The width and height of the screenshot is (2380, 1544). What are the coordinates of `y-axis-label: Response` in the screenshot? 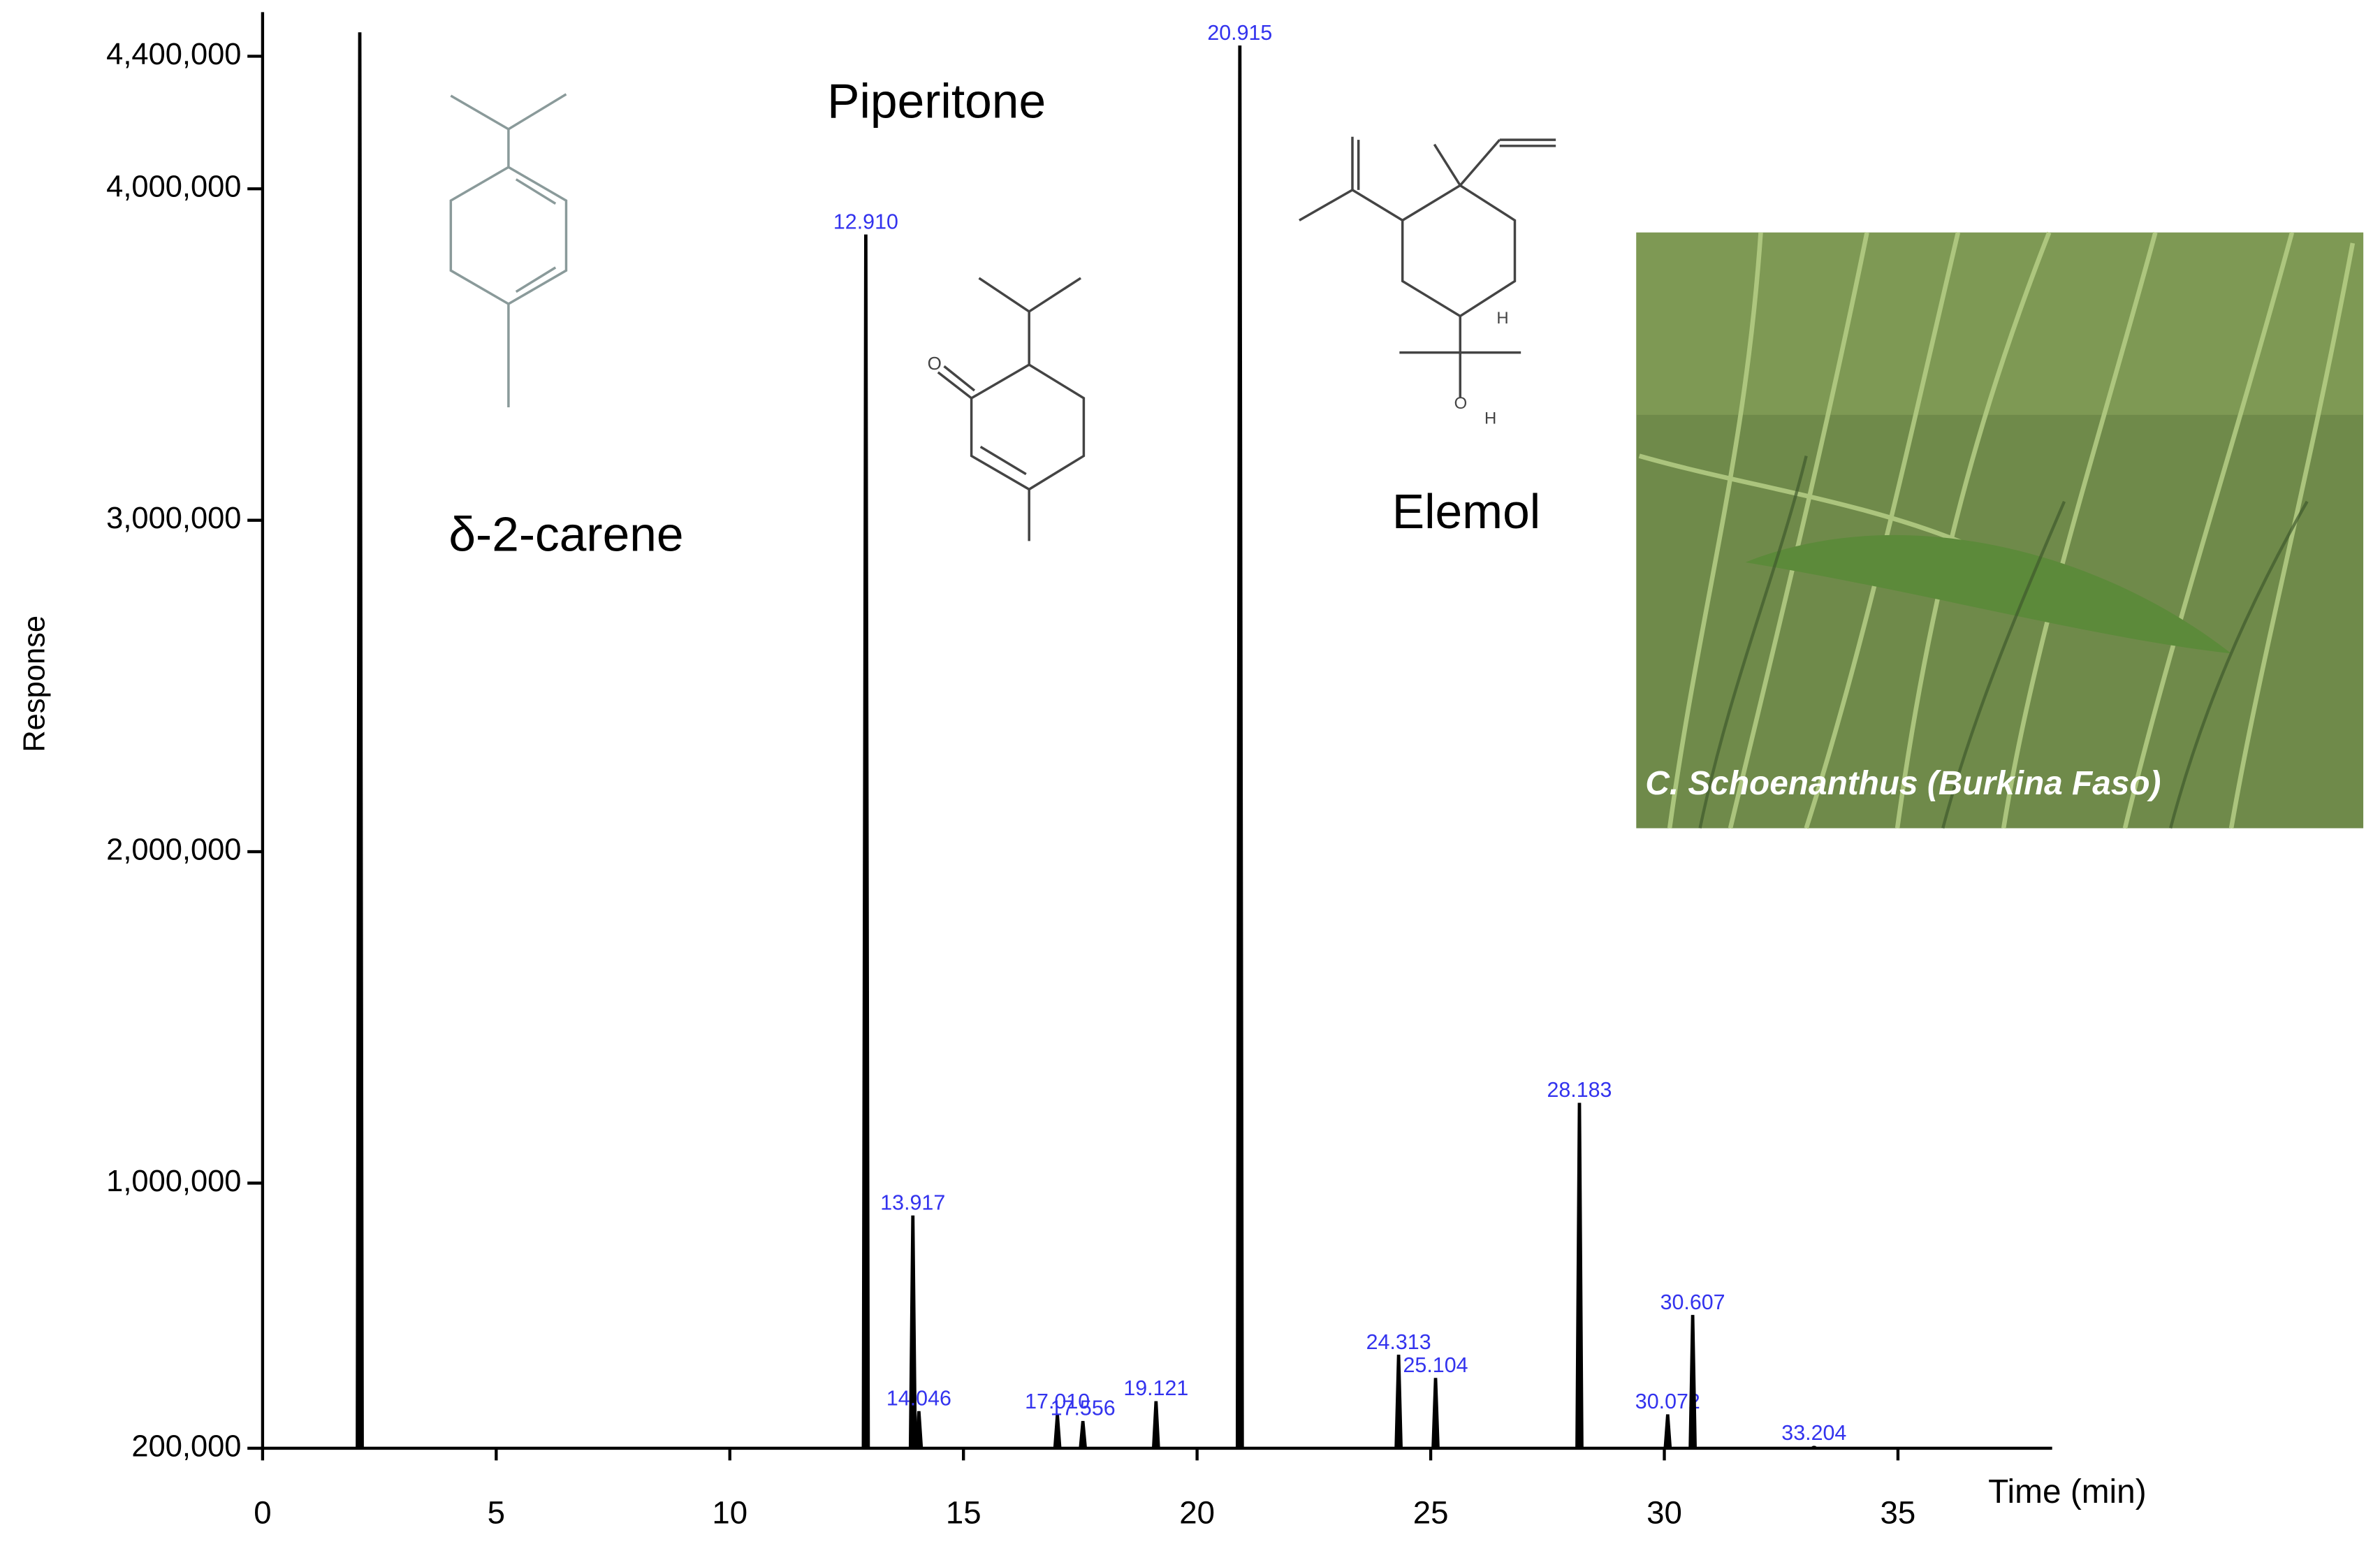 It's located at (35, 684).